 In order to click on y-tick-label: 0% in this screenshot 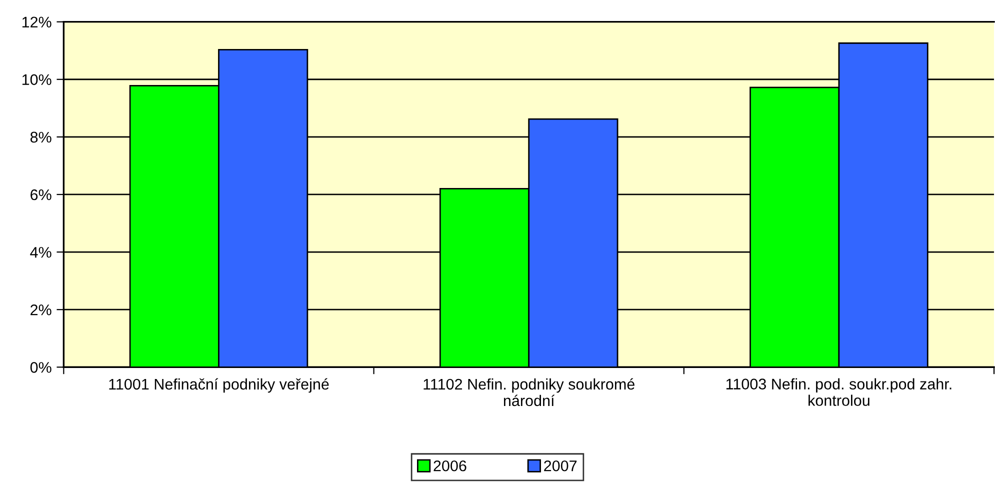, I will do `click(41, 367)`.